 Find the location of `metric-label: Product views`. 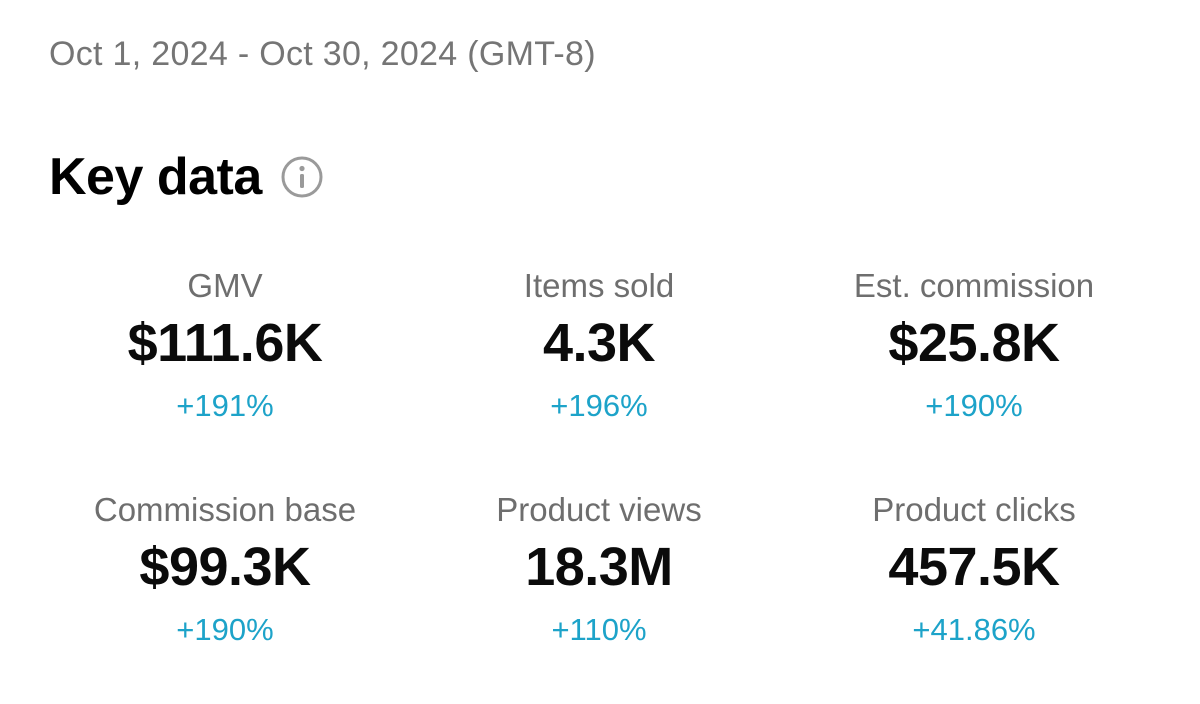

metric-label: Product views is located at coordinates (599, 509).